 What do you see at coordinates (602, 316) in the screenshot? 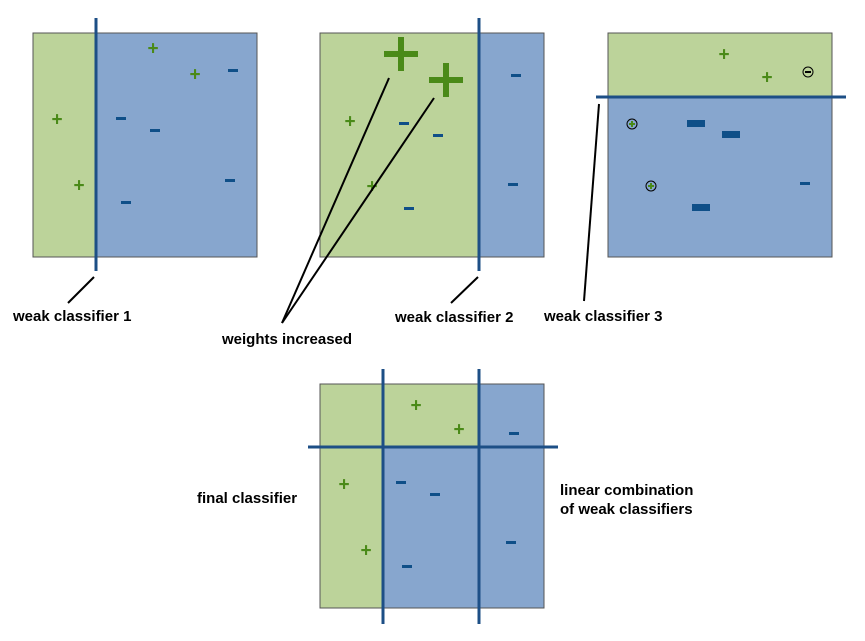
I see `weak-classifier-3-label: weak classifier 3` at bounding box center [602, 316].